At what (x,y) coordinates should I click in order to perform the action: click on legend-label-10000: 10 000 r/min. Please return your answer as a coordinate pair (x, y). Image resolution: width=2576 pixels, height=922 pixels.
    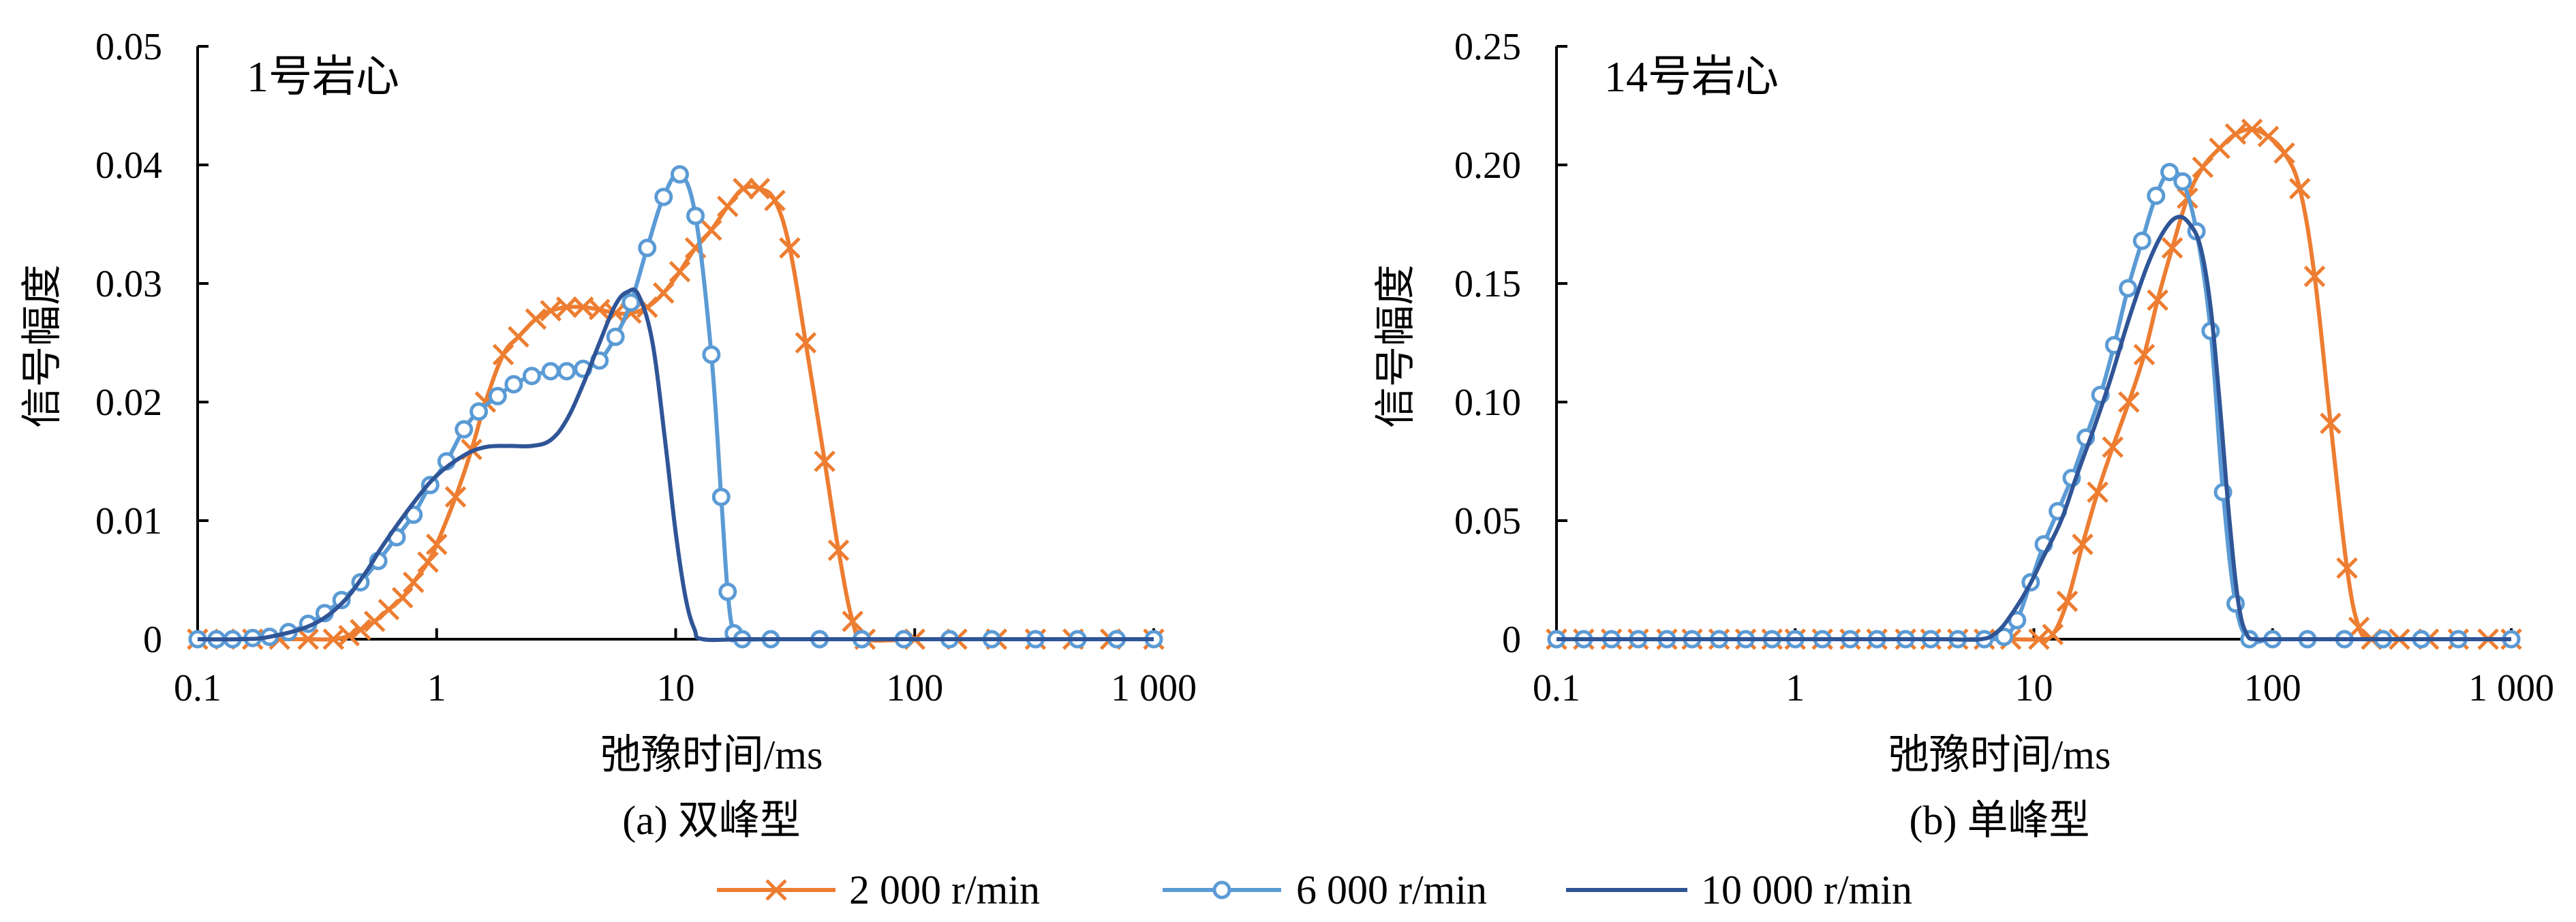
    Looking at the image, I should click on (1806, 889).